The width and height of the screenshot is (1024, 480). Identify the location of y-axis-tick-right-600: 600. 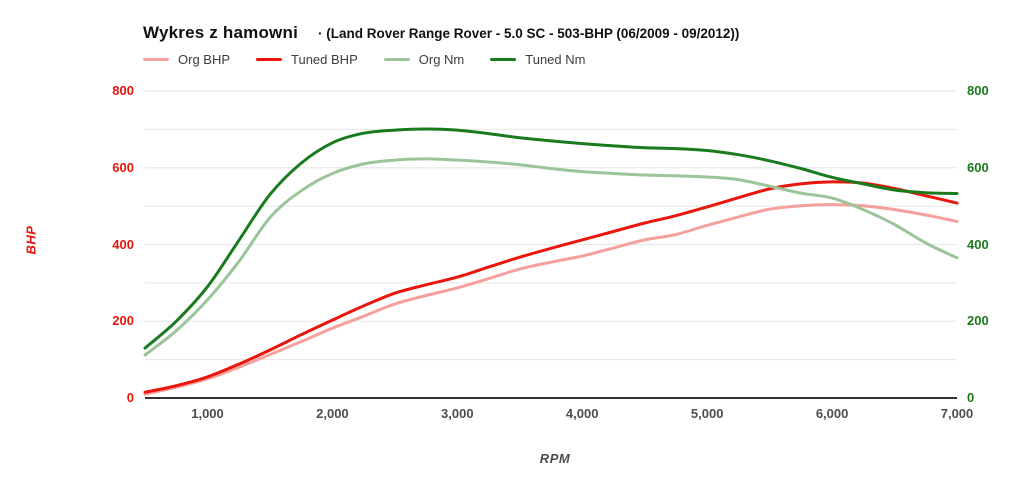
(978, 167).